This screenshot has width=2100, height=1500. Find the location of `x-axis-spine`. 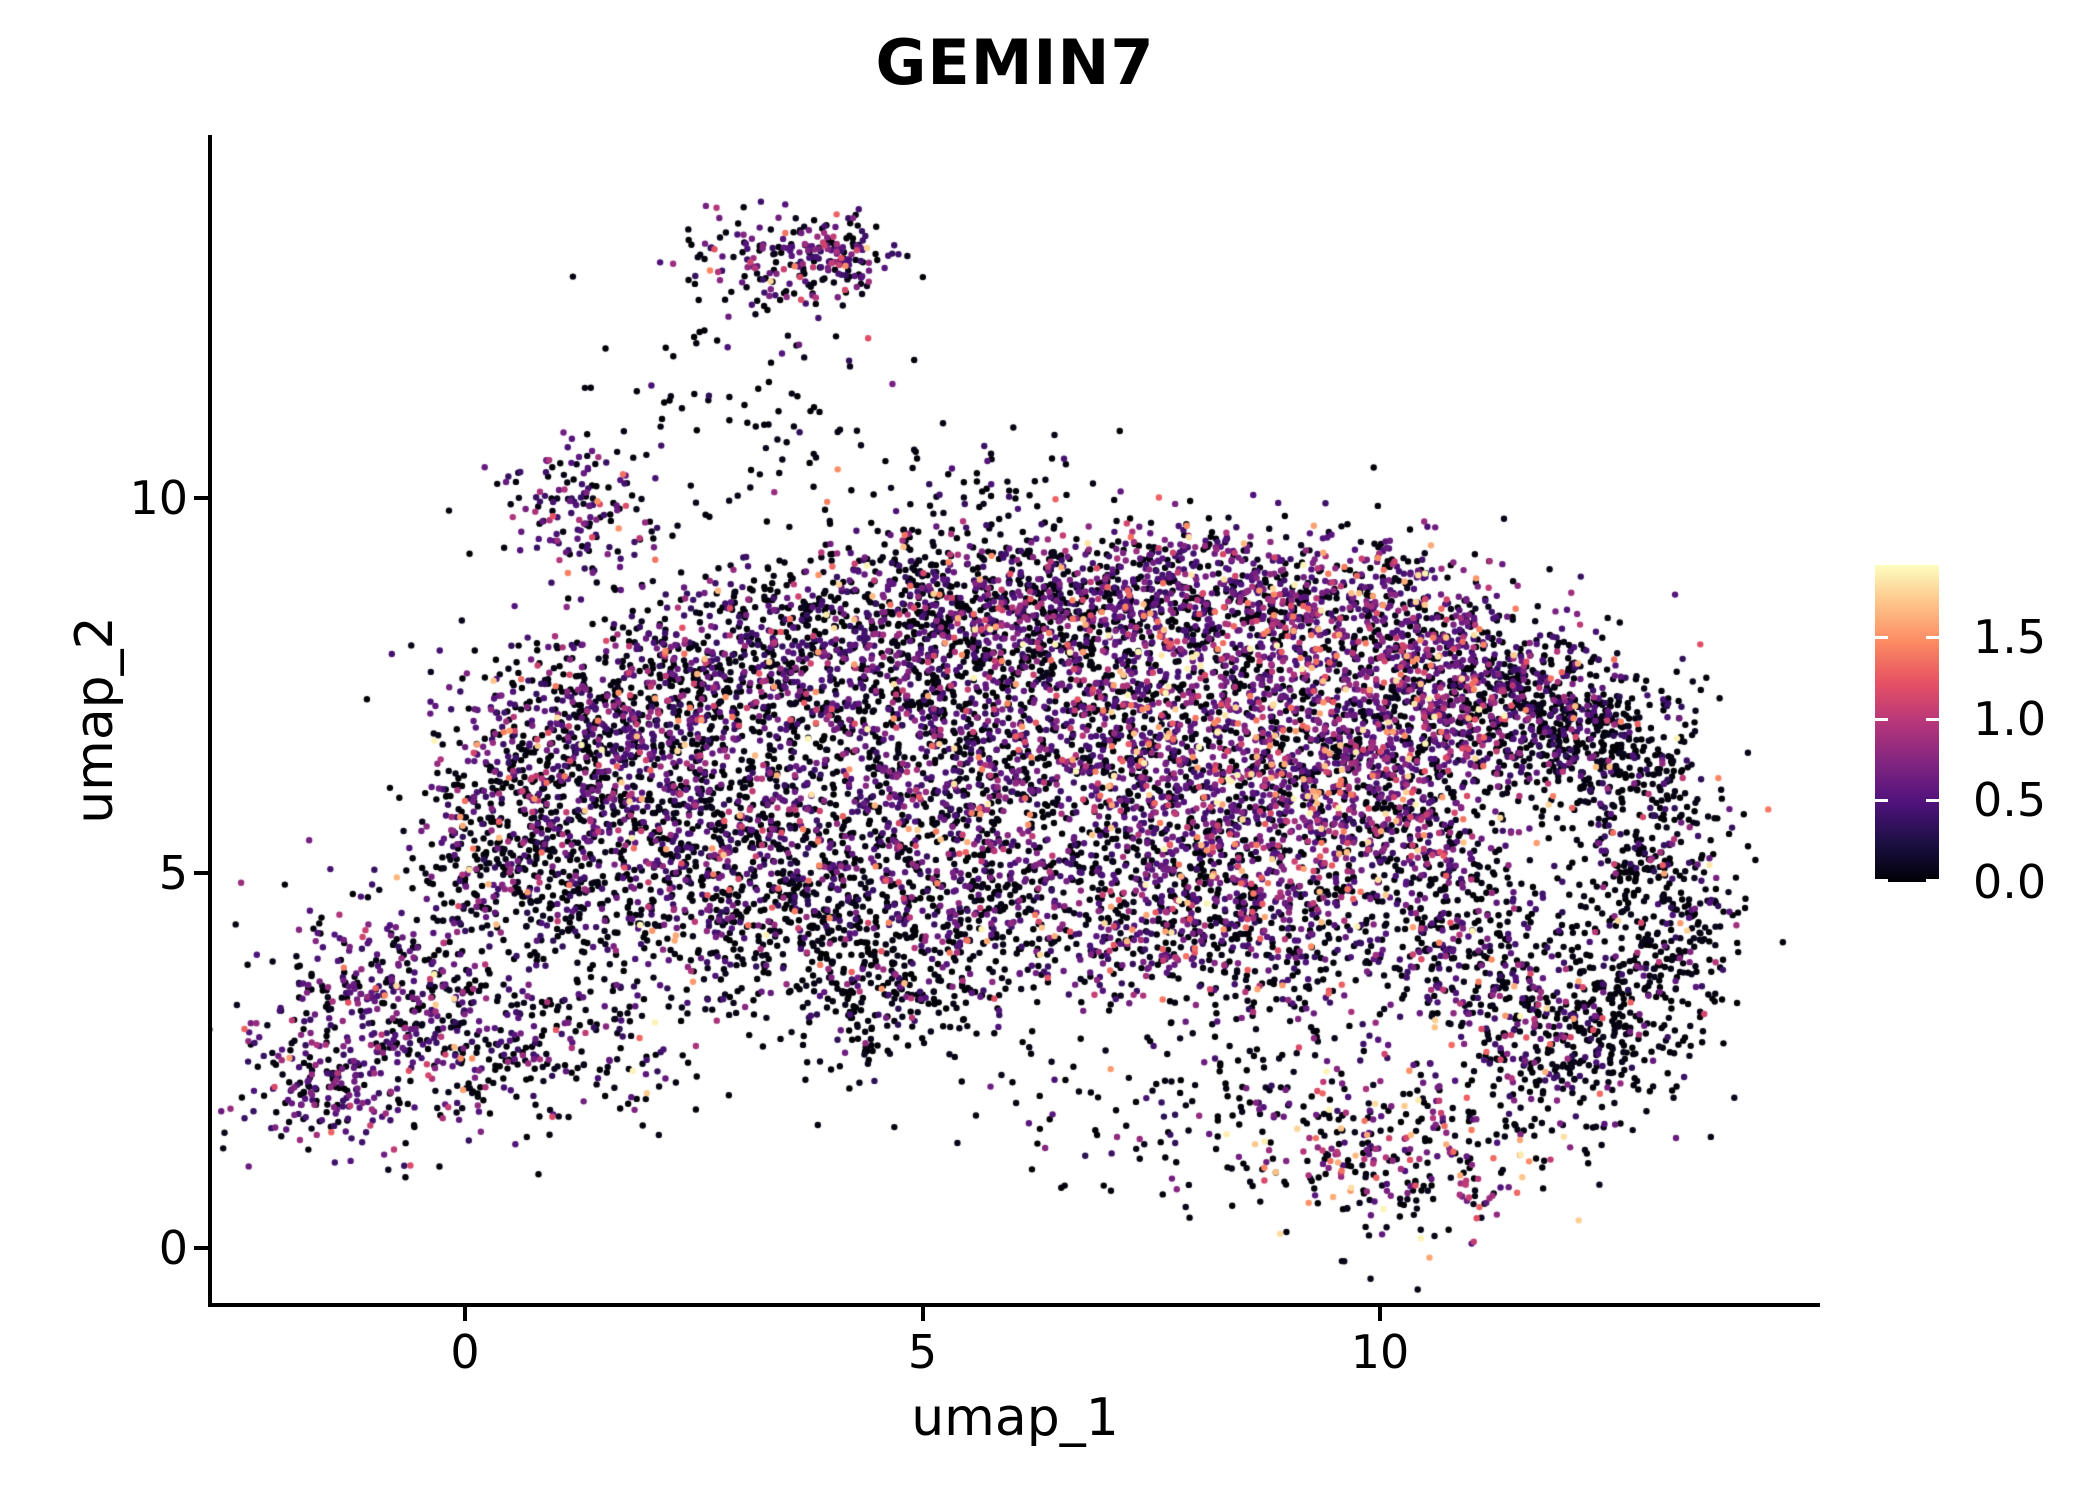

x-axis-spine is located at coordinates (1014, 1305).